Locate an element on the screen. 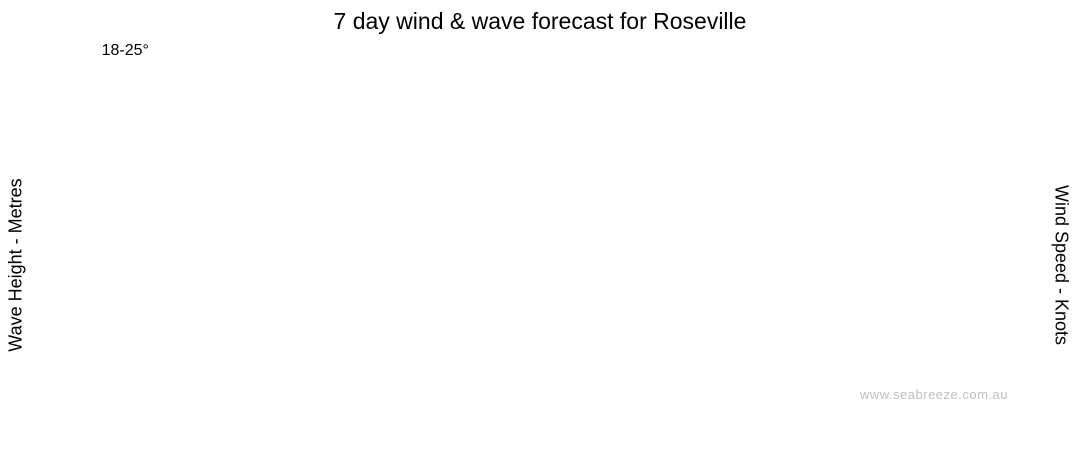 The width and height of the screenshot is (1080, 475). day-temp: 18-25° is located at coordinates (125, 50).